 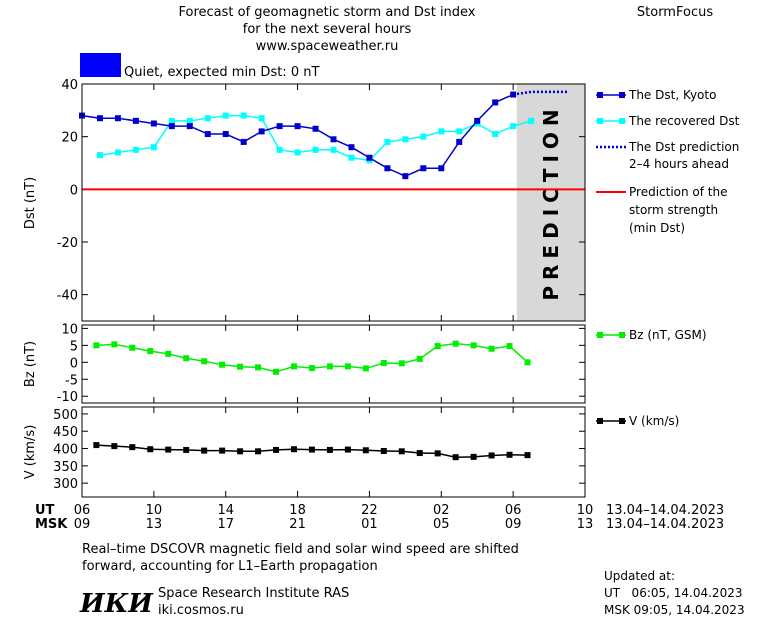 What do you see at coordinates (74, 363) in the screenshot?
I see `y-tick-label: 0` at bounding box center [74, 363].